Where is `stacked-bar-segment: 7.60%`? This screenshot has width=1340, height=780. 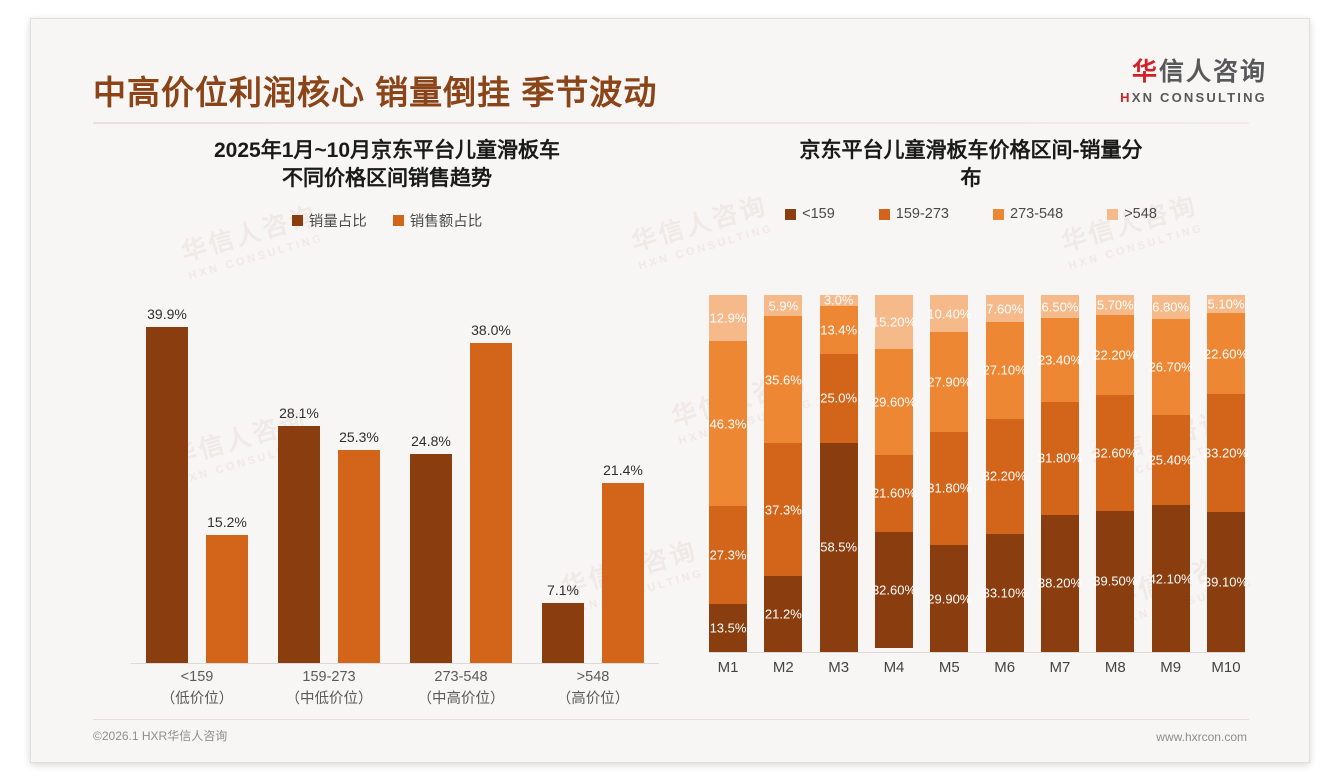
stacked-bar-segment: 7.60% is located at coordinates (1004, 309).